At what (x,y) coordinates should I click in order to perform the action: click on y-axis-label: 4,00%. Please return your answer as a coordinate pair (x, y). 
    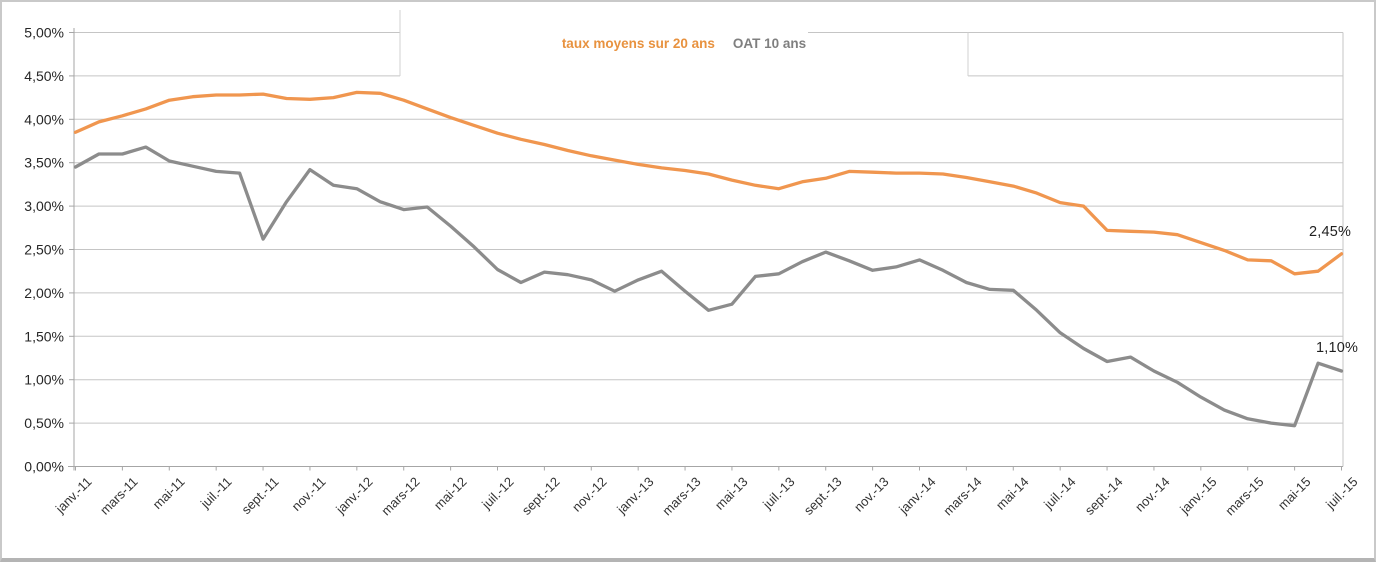
    Looking at the image, I should click on (44, 119).